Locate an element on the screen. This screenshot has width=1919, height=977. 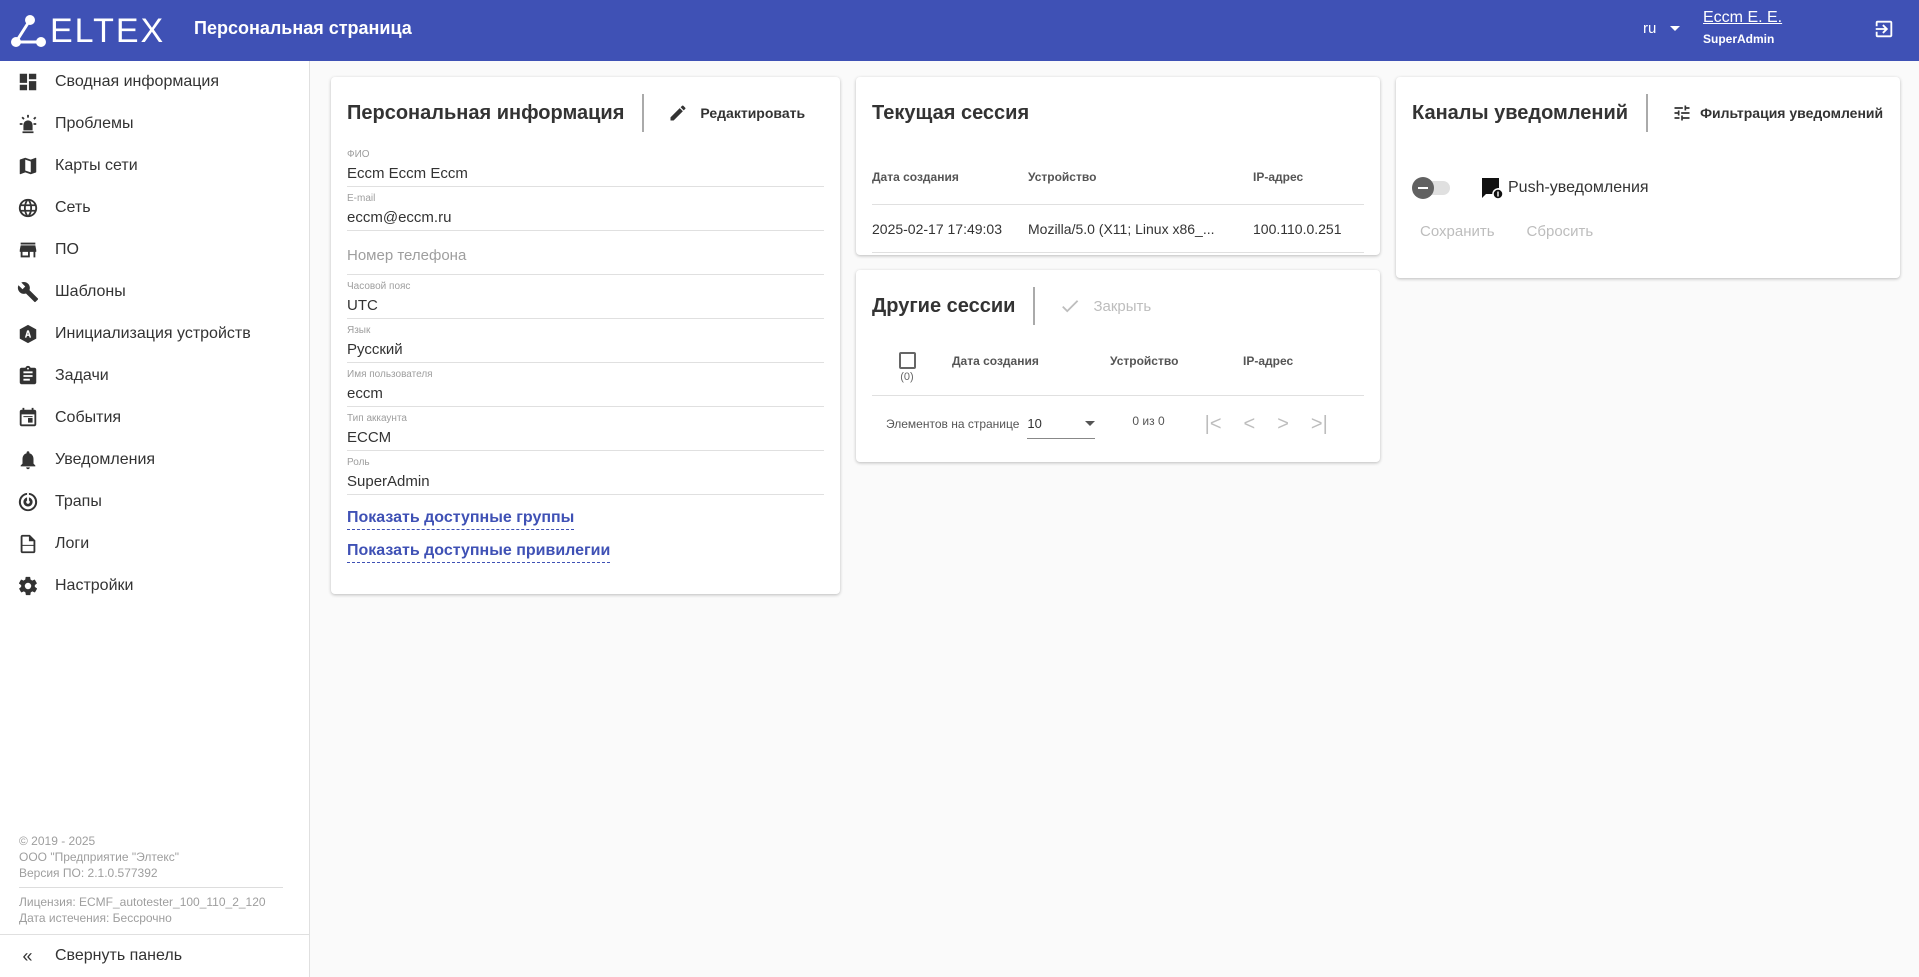
filter-notifications-button: Фильтрация уведомлений is located at coordinates (1777, 113).